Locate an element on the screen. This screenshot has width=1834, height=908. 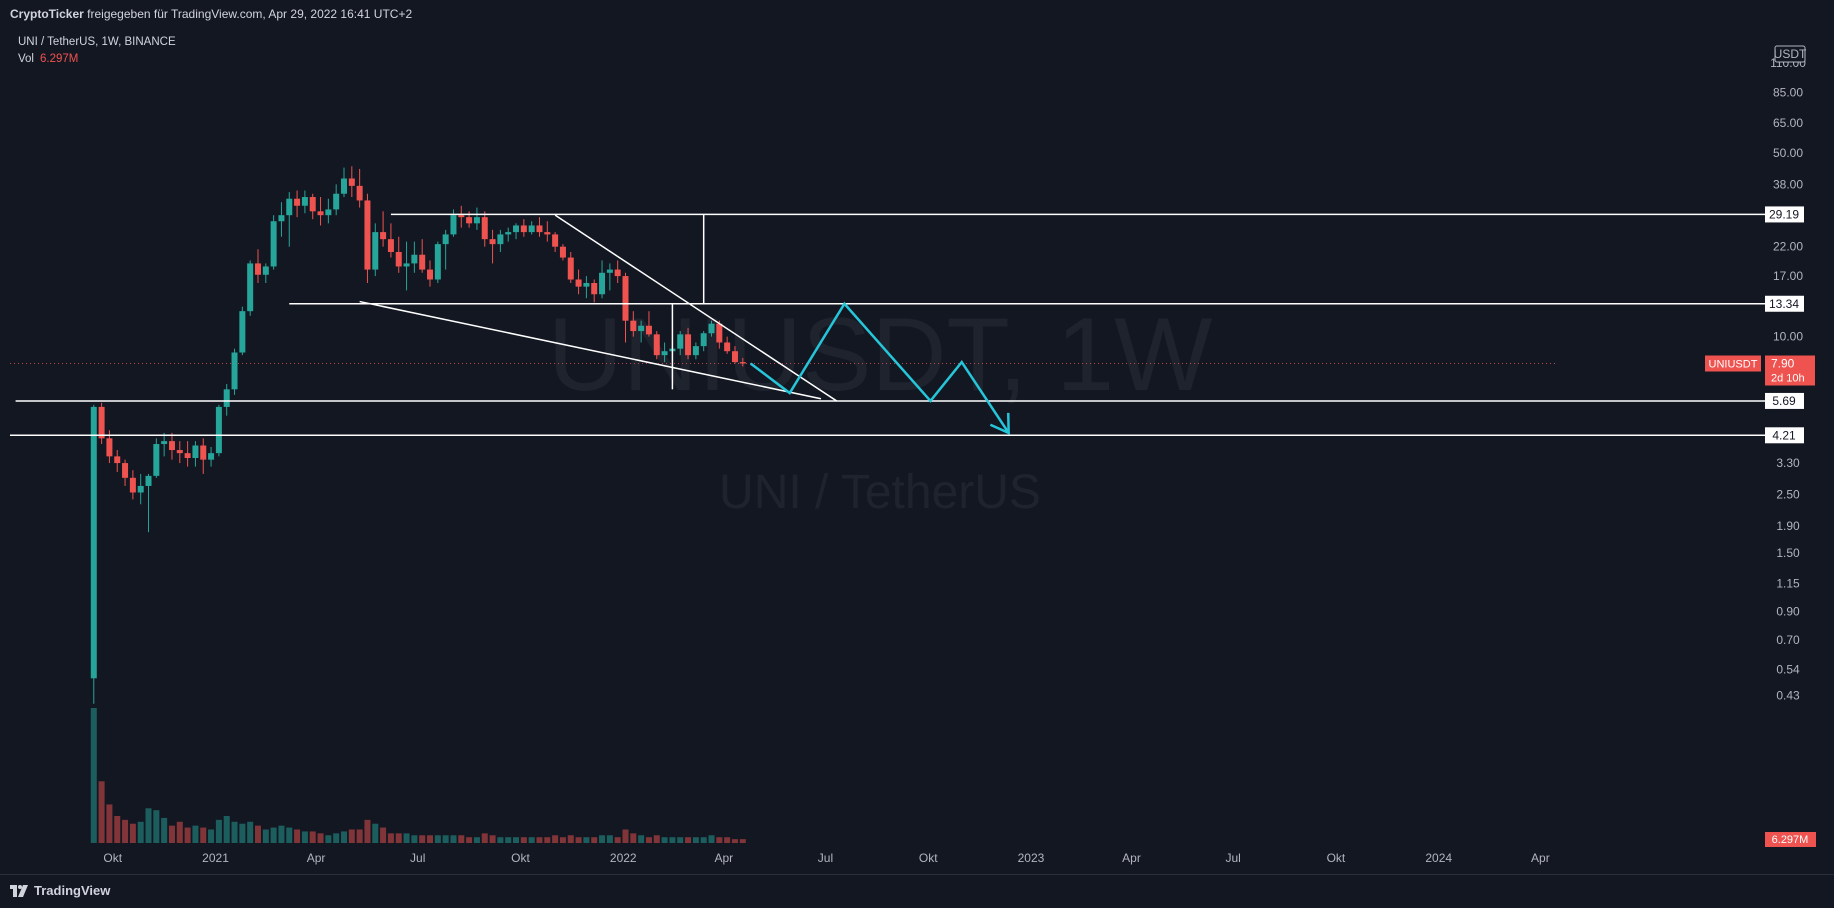
price-tick-label: 0.70 is located at coordinates (1788, 640).